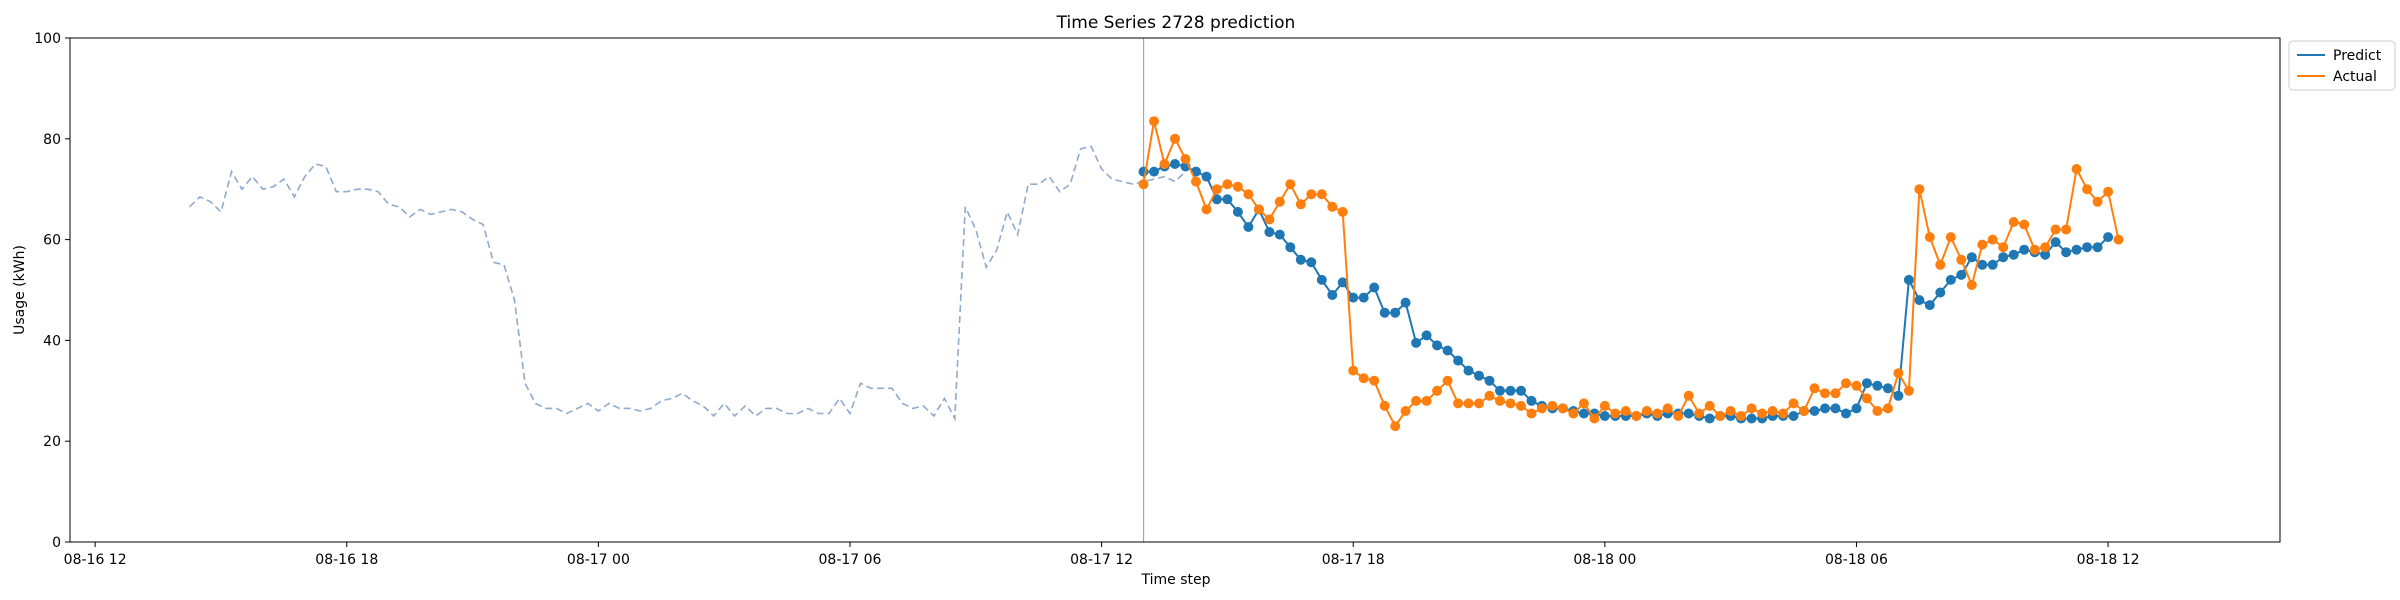  I want to click on legend-frame, so click(2342, 65).